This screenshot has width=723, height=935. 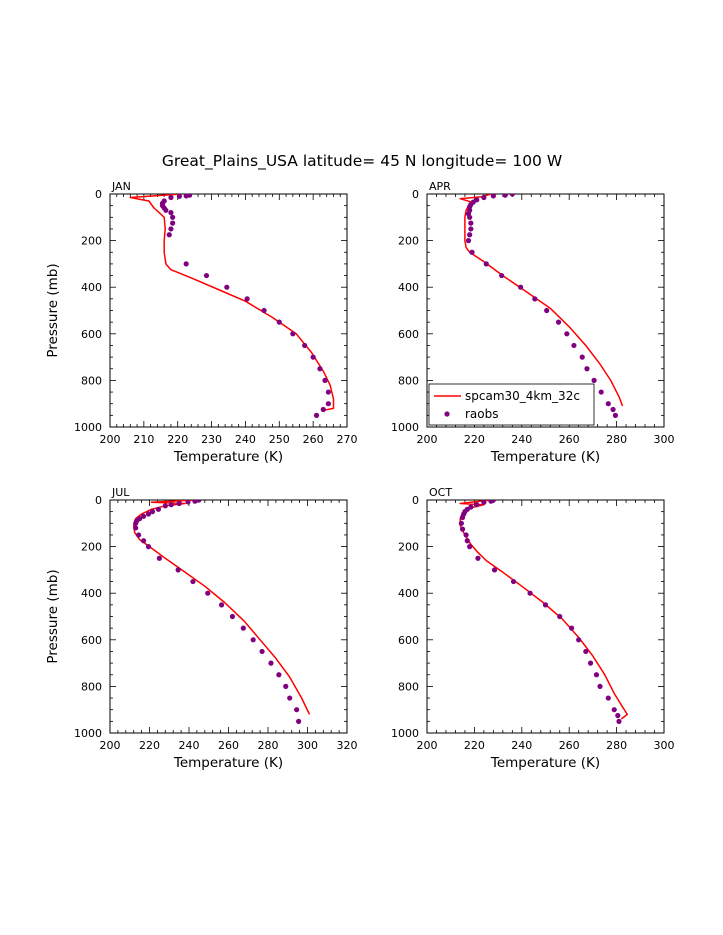 What do you see at coordinates (221, 612) in the screenshot?
I see `series-group` at bounding box center [221, 612].